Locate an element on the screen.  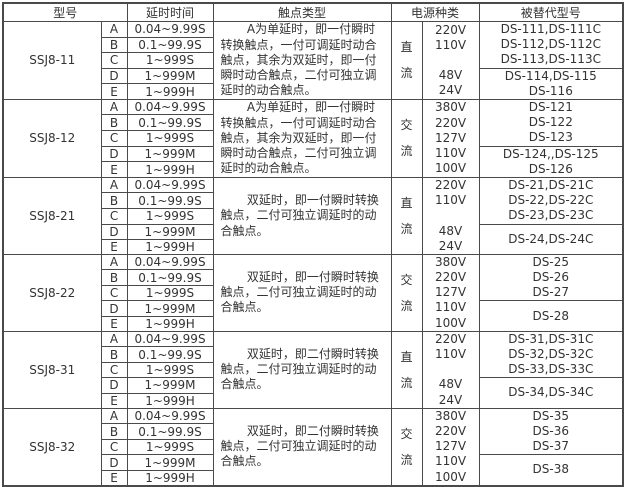
voltage-value: 48V is located at coordinates (450, 75).